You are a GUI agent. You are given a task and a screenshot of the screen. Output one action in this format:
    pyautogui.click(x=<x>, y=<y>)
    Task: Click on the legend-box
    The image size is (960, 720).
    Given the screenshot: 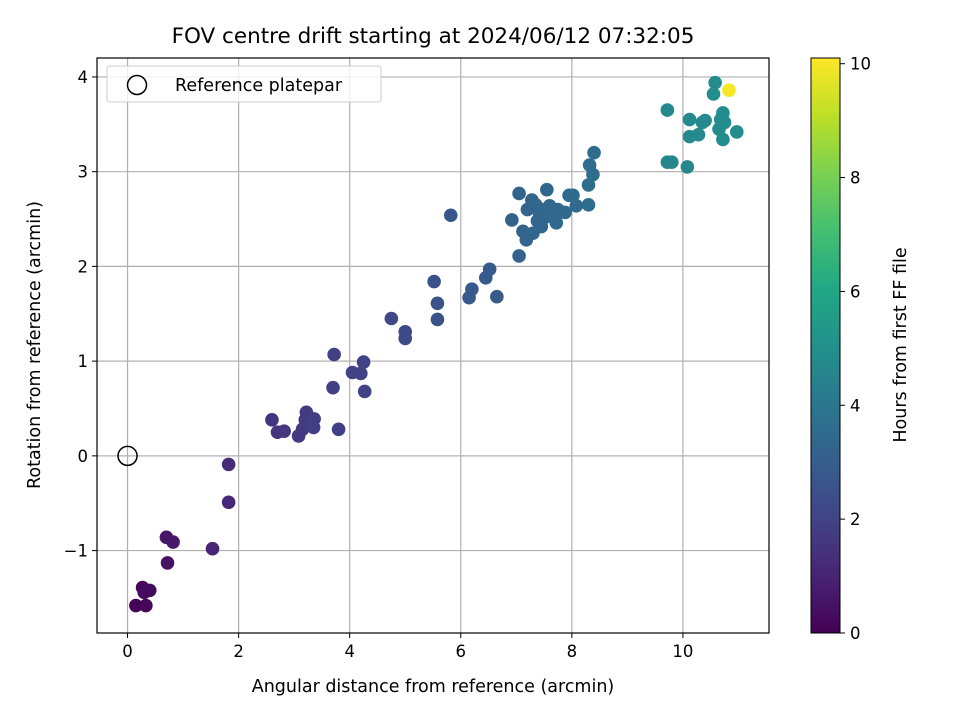 What is the action you would take?
    pyautogui.click(x=244, y=84)
    